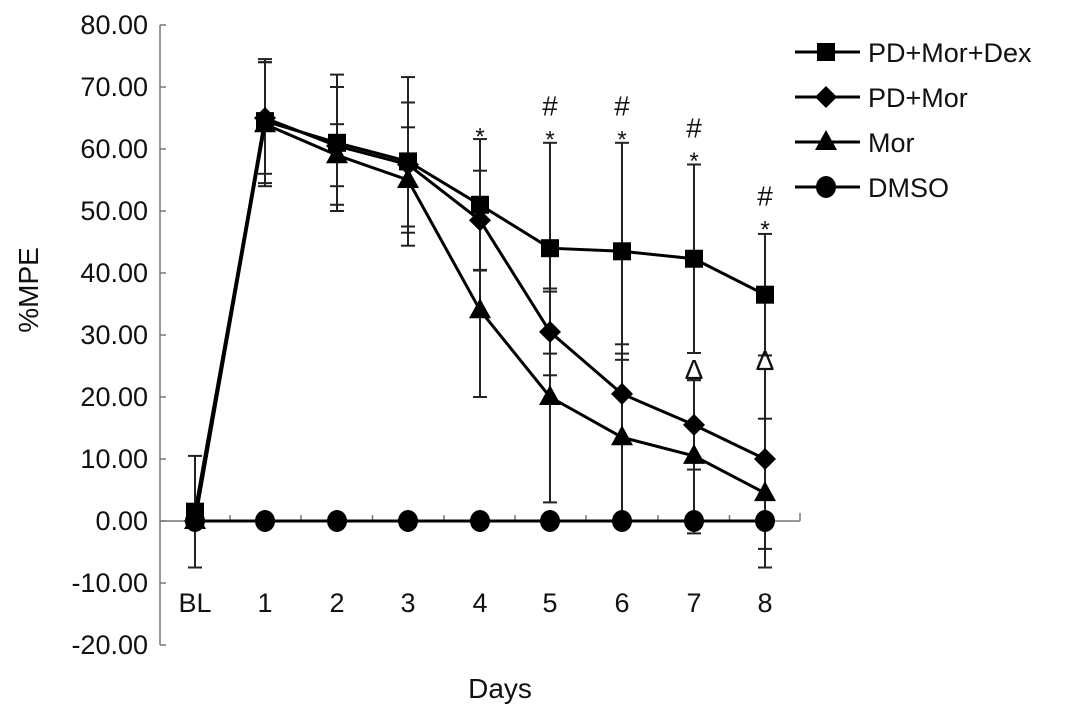 The width and height of the screenshot is (1087, 728). Describe the element at coordinates (114, 397) in the screenshot. I see `y-tick-label: 20.00` at that location.